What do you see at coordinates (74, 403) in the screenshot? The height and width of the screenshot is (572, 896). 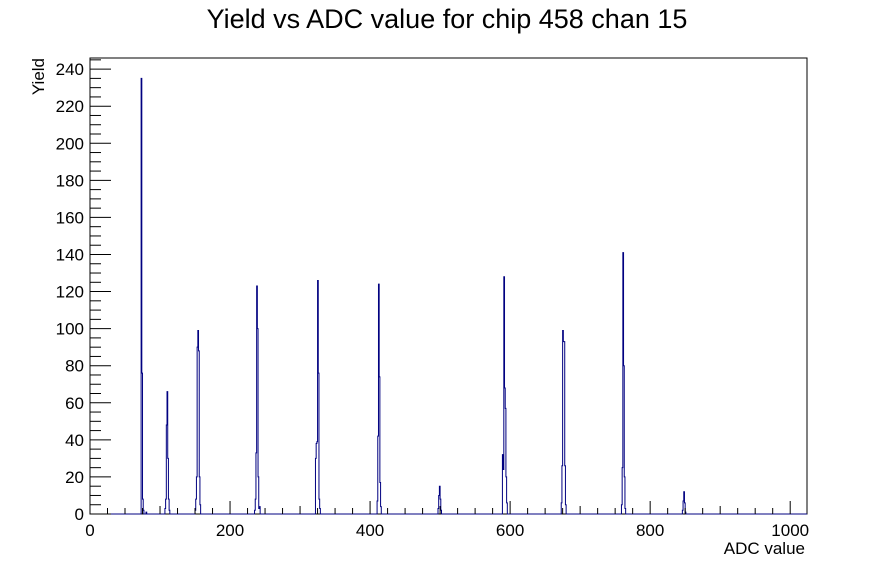 I see `y-tick-label: 60` at bounding box center [74, 403].